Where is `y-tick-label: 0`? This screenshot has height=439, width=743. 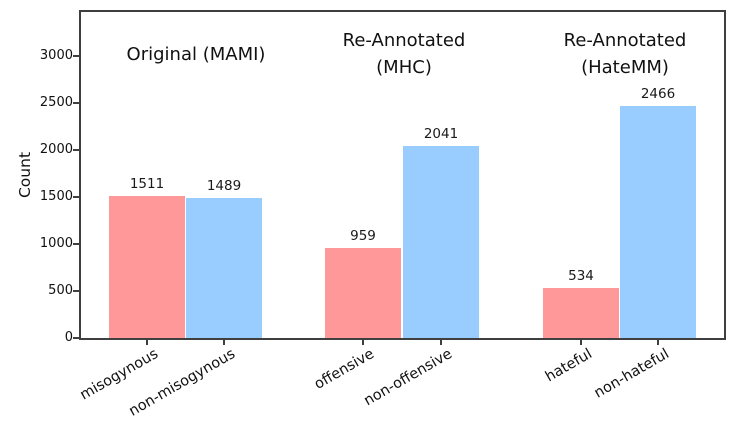
y-tick-label: 0 is located at coordinates (68, 337).